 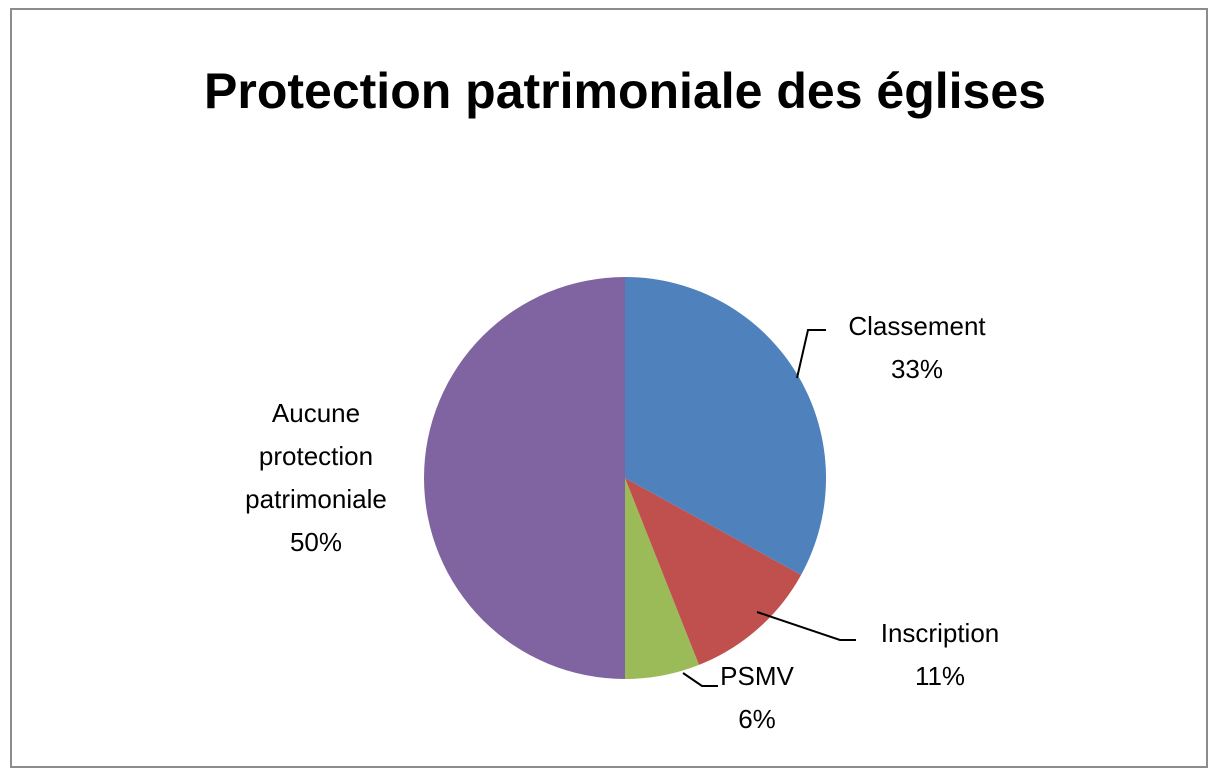 I want to click on leader-lines, so click(x=769, y=508).